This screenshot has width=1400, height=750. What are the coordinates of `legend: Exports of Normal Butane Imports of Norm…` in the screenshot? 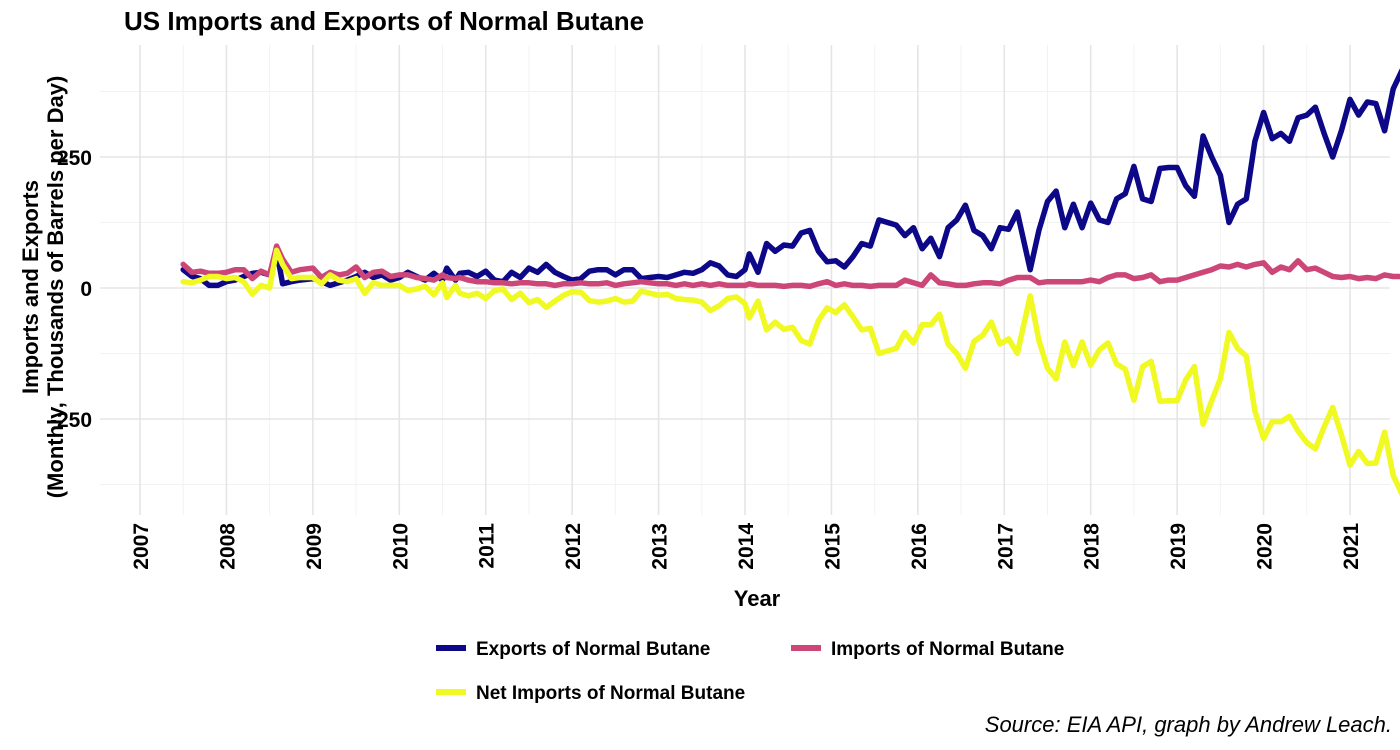 It's located at (750, 671).